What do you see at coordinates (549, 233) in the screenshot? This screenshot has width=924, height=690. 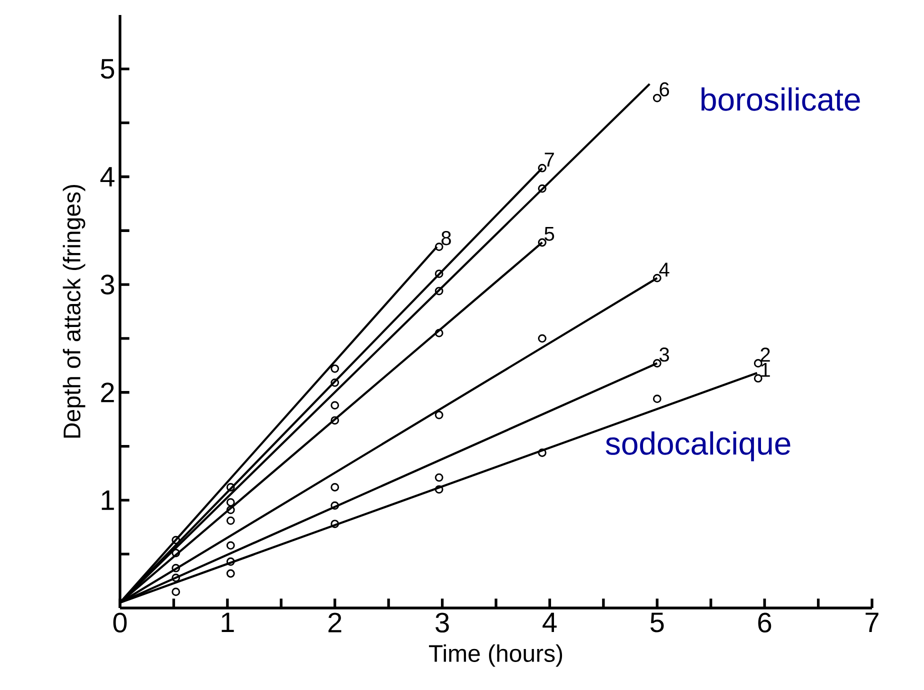 I see `annotation: 5` at bounding box center [549, 233].